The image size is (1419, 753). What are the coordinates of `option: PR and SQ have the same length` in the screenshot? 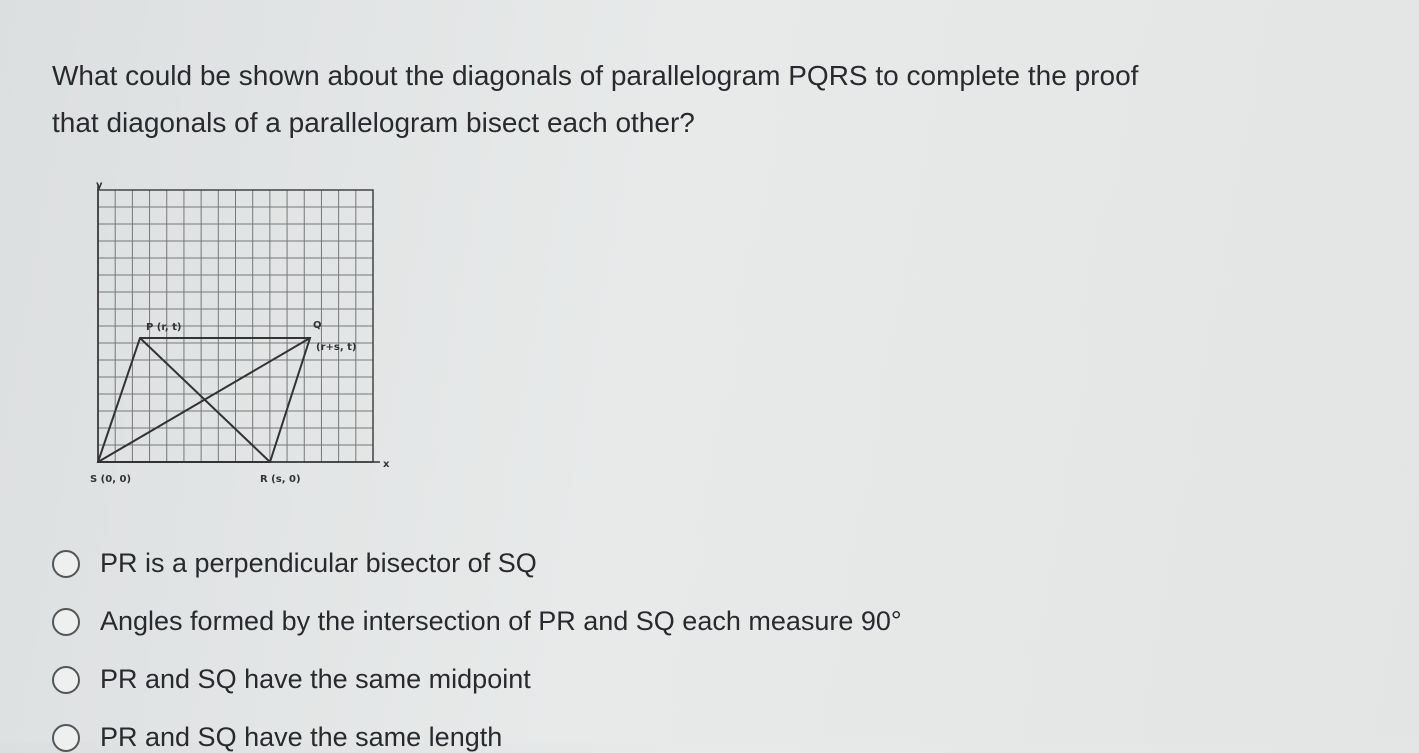 It's located at (277, 737).